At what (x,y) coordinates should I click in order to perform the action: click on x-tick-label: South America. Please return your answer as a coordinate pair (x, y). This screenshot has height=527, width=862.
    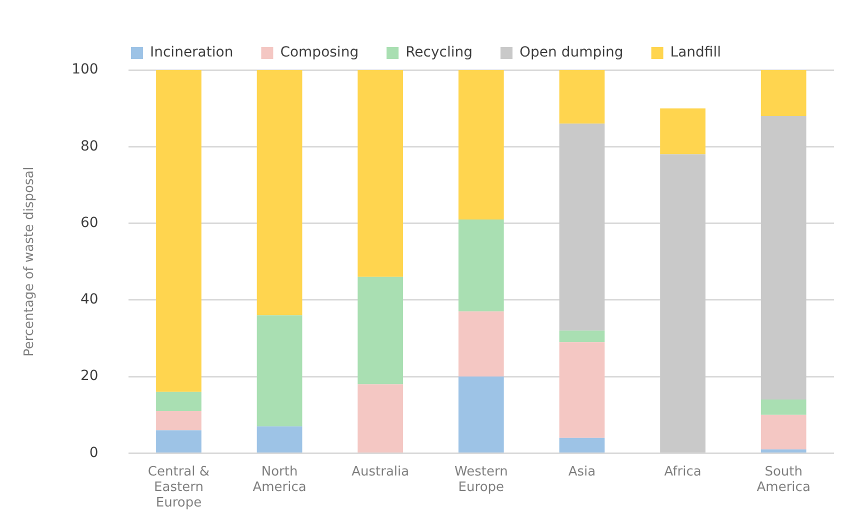
    Looking at the image, I should click on (783, 479).